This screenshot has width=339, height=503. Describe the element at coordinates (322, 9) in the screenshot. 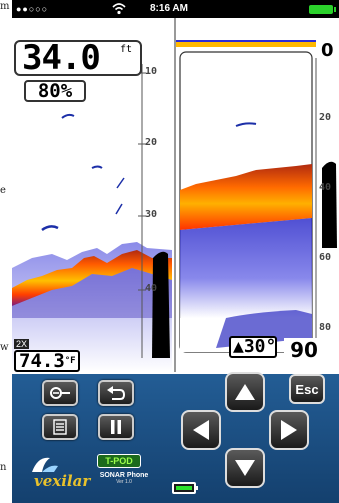

I see `battery-icon` at that location.